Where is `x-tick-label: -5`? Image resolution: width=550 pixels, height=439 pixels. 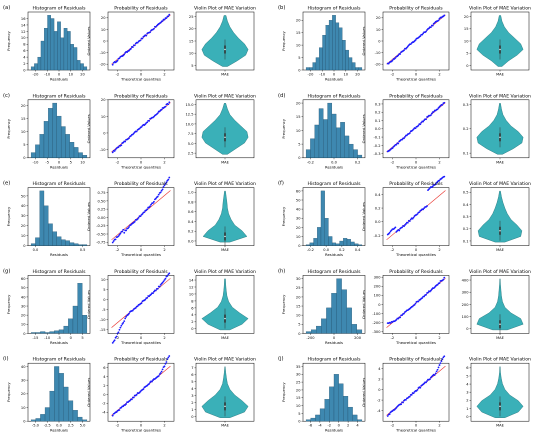 x-tick-label: -5 is located at coordinates (59, 338).